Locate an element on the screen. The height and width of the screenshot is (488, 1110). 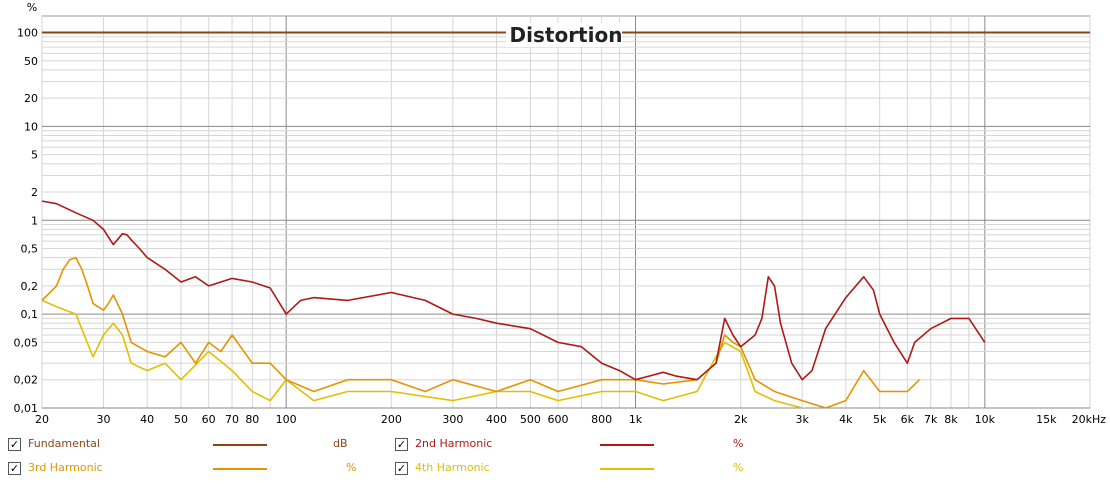
x-tick-label: 2k is located at coordinates (741, 419).